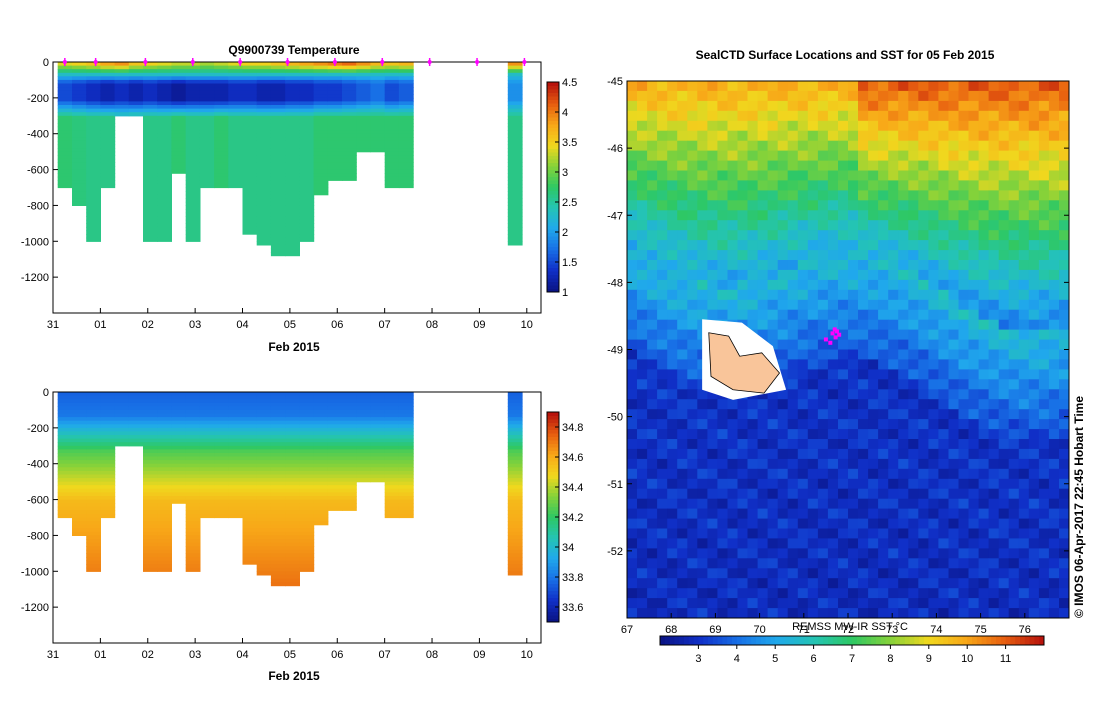 This screenshot has height=705, width=1099. What do you see at coordinates (385, 325) in the screenshot?
I see `x-tick-label: 07` at bounding box center [385, 325].